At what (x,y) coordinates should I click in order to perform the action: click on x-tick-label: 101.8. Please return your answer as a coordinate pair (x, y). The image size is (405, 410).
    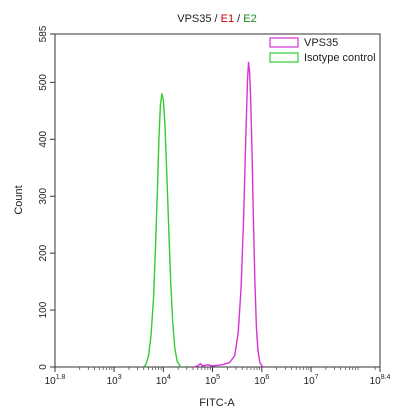
    Looking at the image, I should click on (55, 380).